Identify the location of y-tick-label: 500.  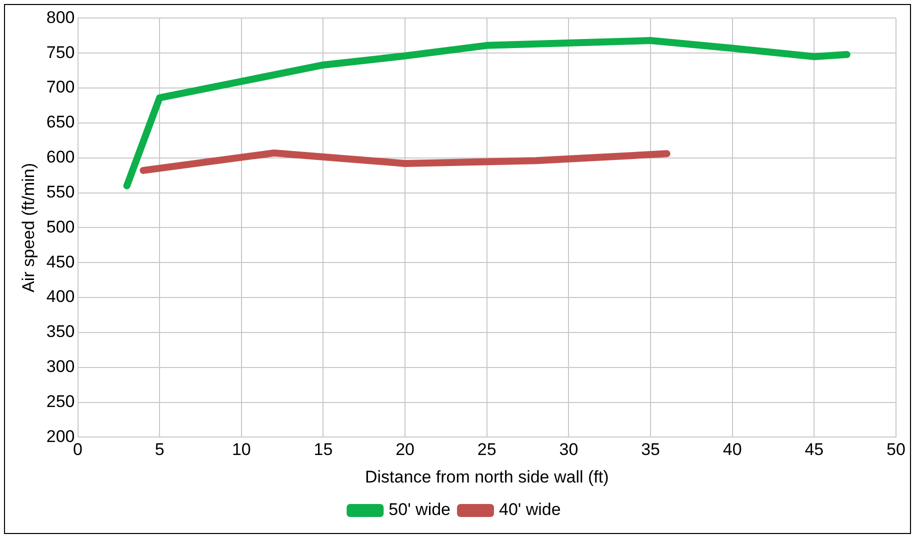
(60, 226).